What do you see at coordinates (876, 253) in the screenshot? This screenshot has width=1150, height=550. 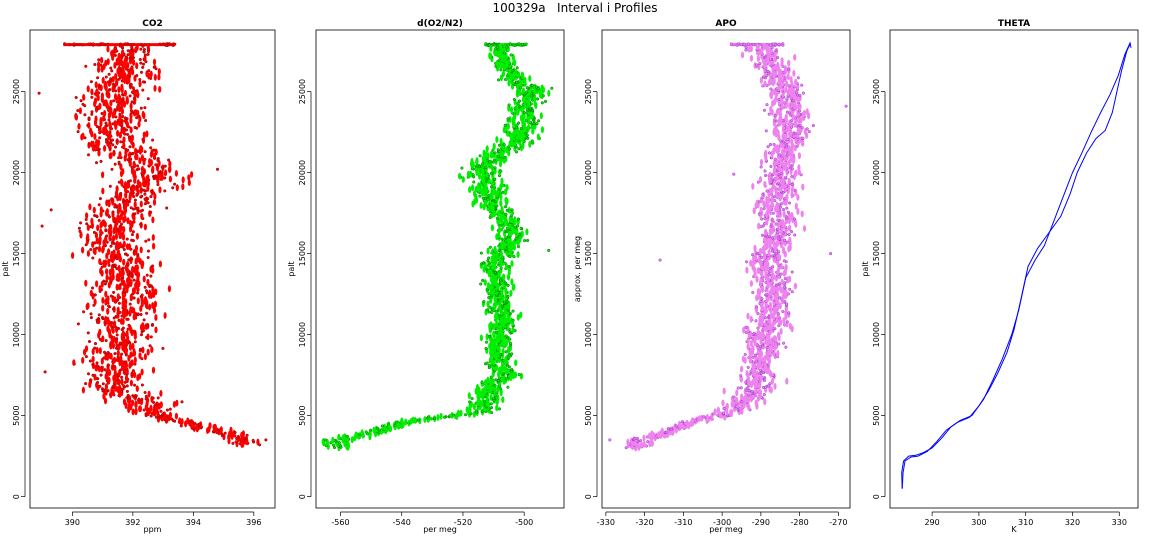 I see `y-tick-label: 15000` at bounding box center [876, 253].